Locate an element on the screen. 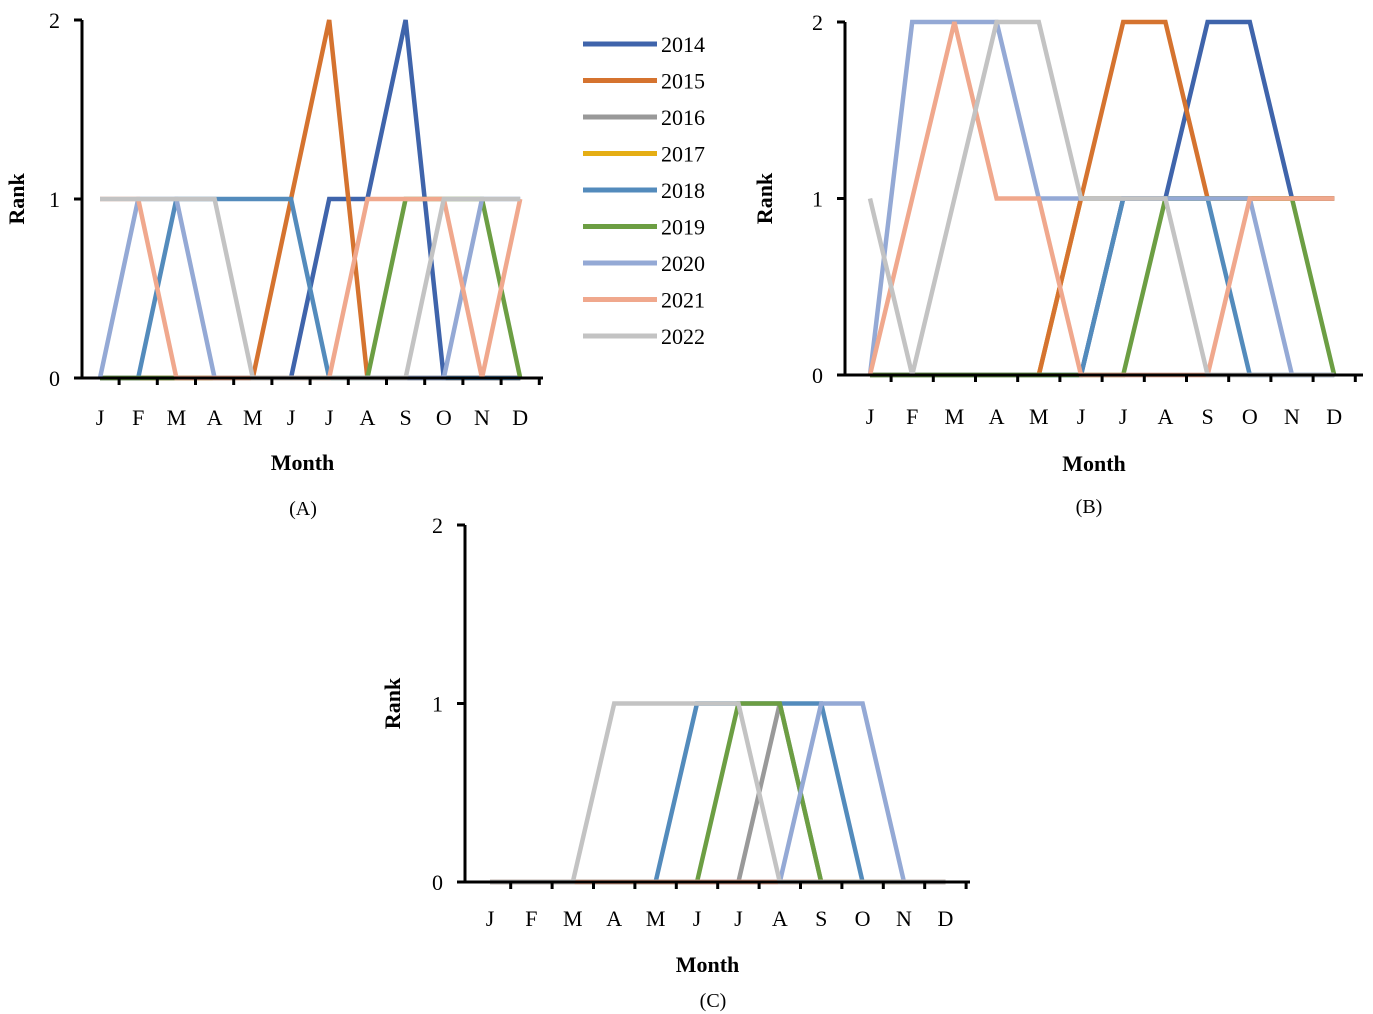  legend-label: 2022 is located at coordinates (683, 336).